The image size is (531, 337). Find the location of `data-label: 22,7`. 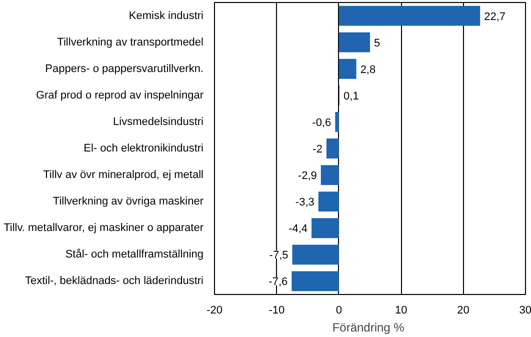

data-label: 22,7 is located at coordinates (495, 16).